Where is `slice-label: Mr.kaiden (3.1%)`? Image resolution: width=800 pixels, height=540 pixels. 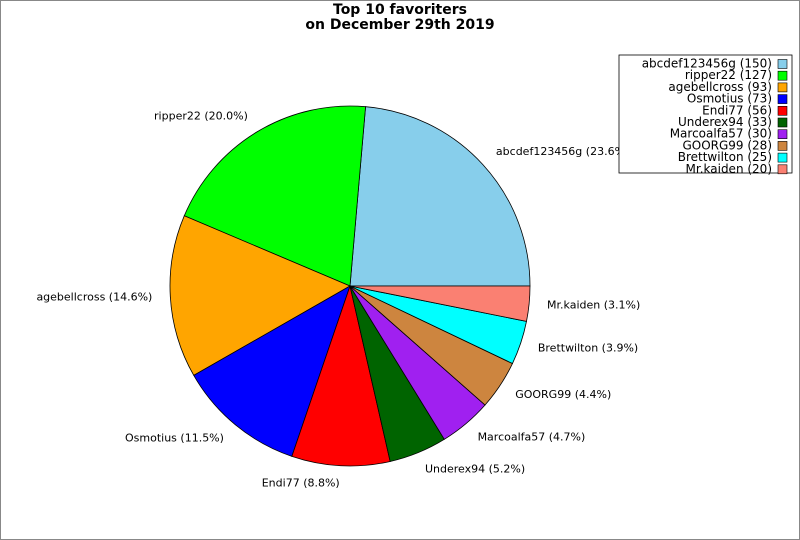 slice-label: Mr.kaiden (3.1%) is located at coordinates (593, 305).